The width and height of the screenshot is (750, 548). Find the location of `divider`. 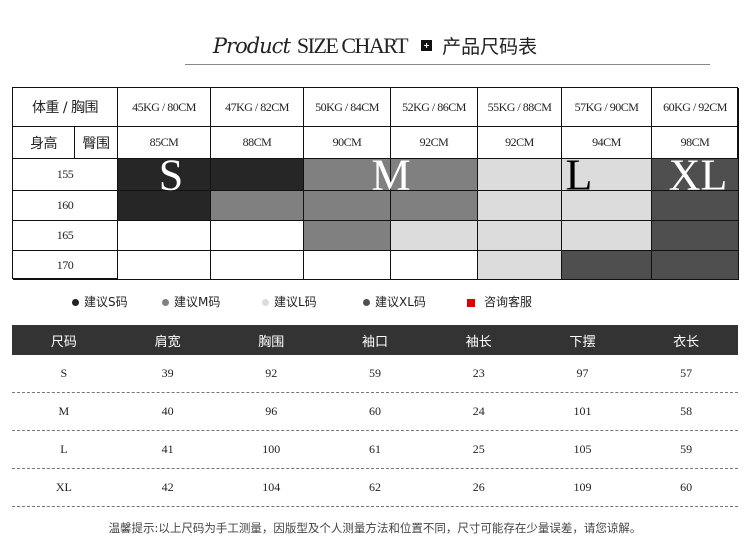

divider is located at coordinates (447, 64).